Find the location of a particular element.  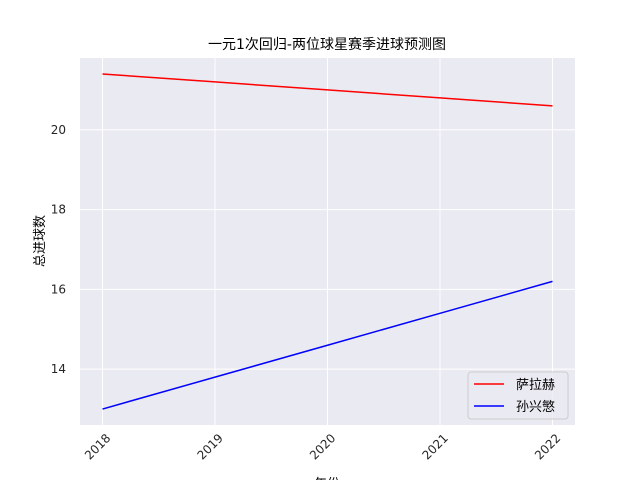

x-tick-label: 2018 is located at coordinates (97, 446).